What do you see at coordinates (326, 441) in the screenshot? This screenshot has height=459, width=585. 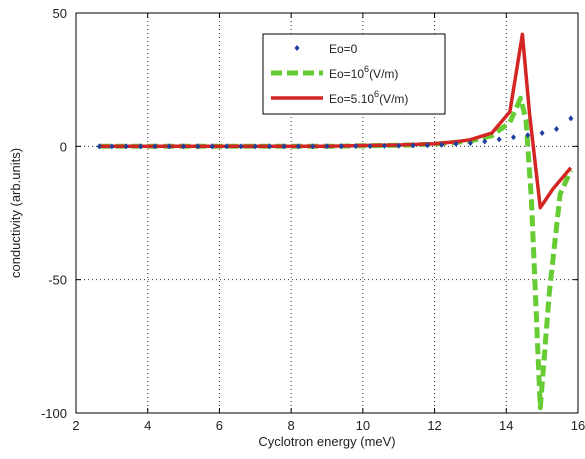 I see `x-axis-label: Cyclotron energy (meV)` at bounding box center [326, 441].